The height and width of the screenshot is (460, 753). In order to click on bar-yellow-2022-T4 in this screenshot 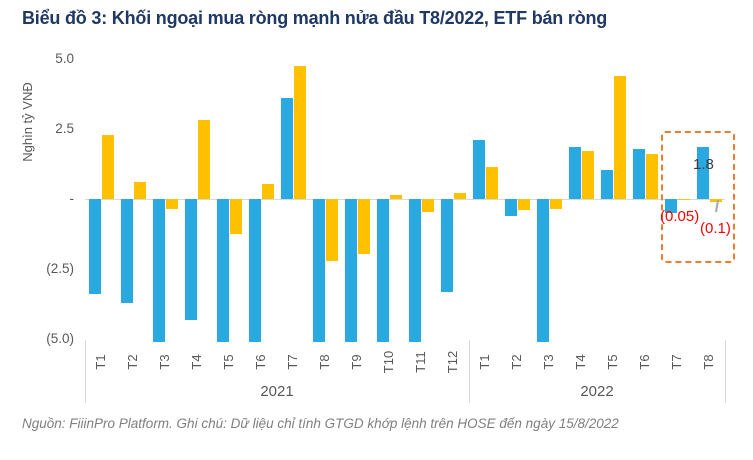, I will do `click(588, 175)`.